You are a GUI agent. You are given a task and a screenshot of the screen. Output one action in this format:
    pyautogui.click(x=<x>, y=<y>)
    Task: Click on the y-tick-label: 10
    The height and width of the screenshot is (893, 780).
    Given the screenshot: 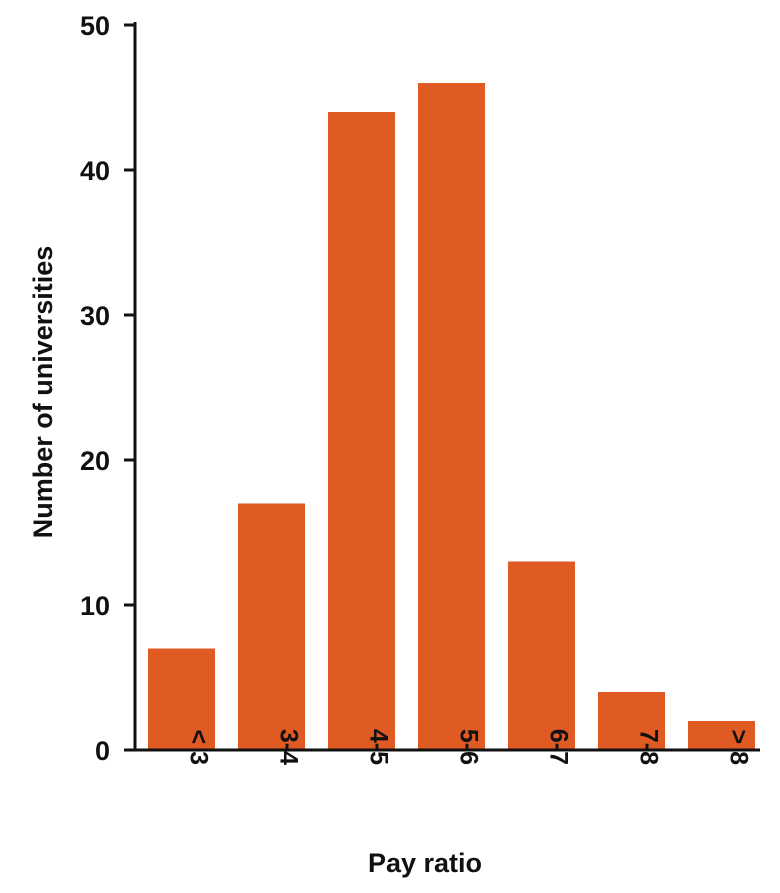 What is the action you would take?
    pyautogui.click(x=95, y=606)
    